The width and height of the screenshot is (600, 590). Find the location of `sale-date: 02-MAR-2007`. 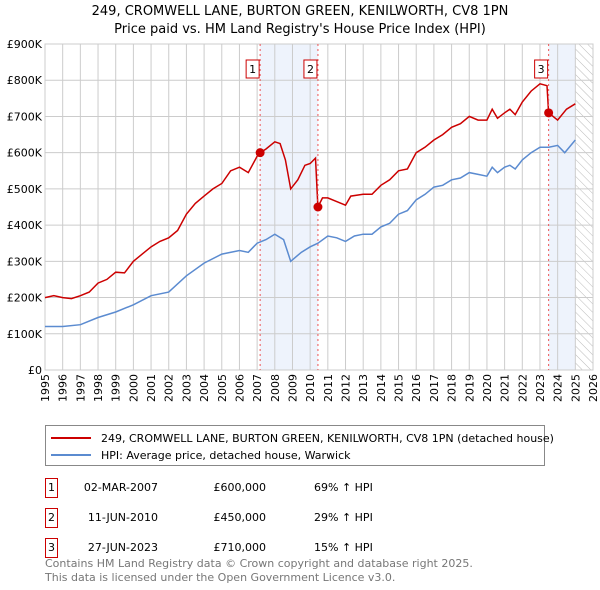

sale-date: 02-MAR-2007 is located at coordinates (120, 487).